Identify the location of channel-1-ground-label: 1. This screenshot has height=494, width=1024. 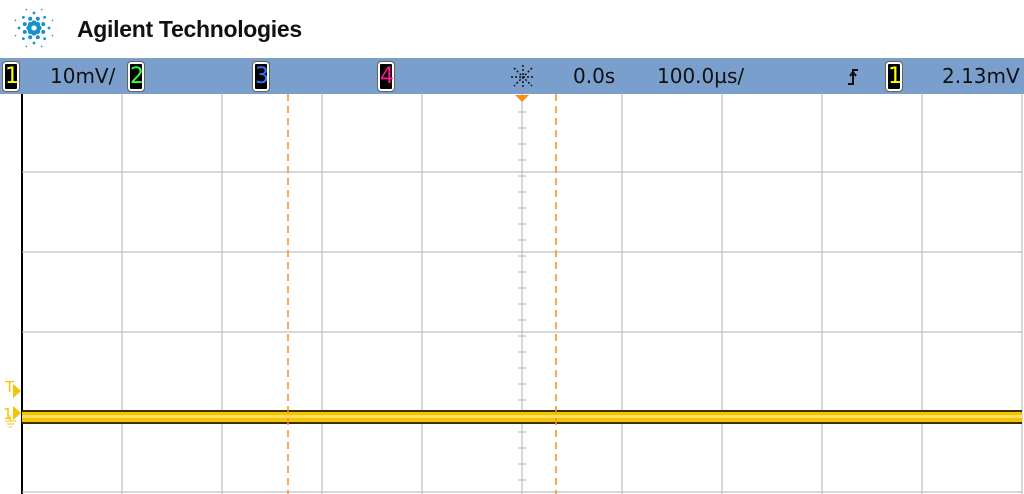
(8, 414).